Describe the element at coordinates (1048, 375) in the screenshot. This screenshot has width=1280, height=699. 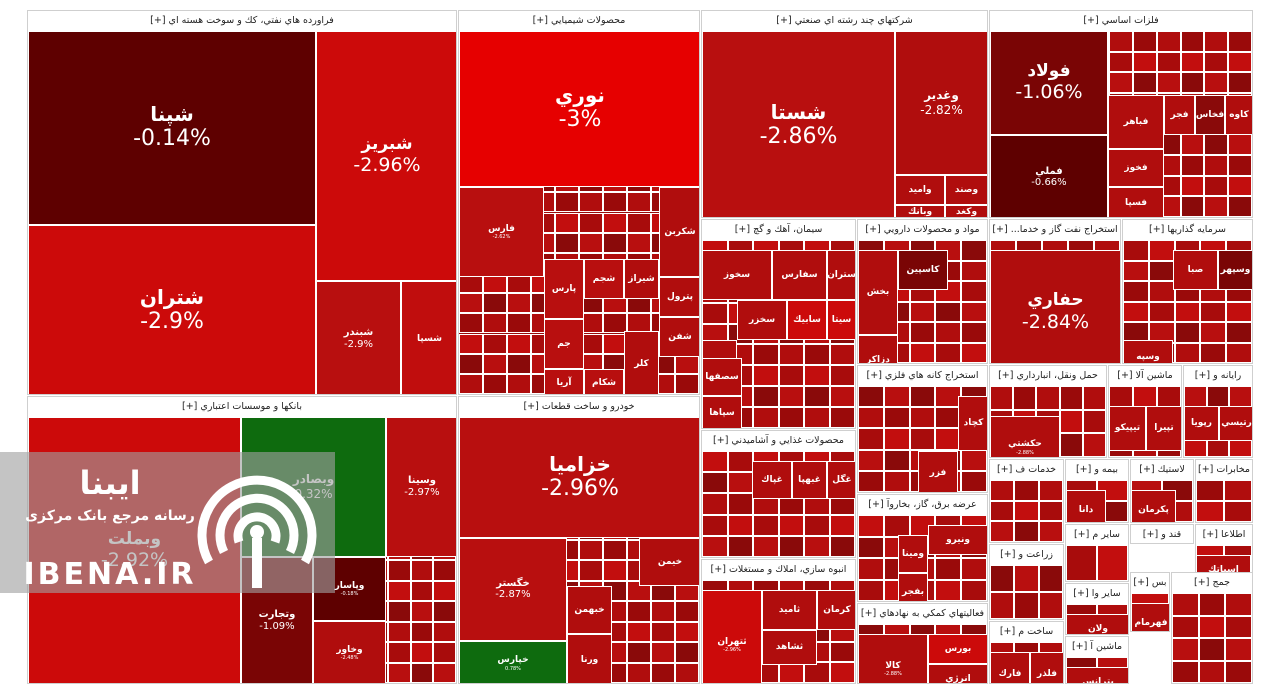
I see `sector-header: حمل ونقل، انبارداري [+]` at that location.